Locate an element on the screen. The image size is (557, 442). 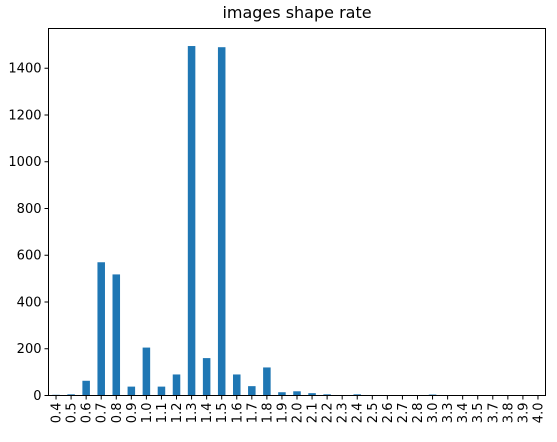
x-tick-label: 3.4 is located at coordinates (463, 413).